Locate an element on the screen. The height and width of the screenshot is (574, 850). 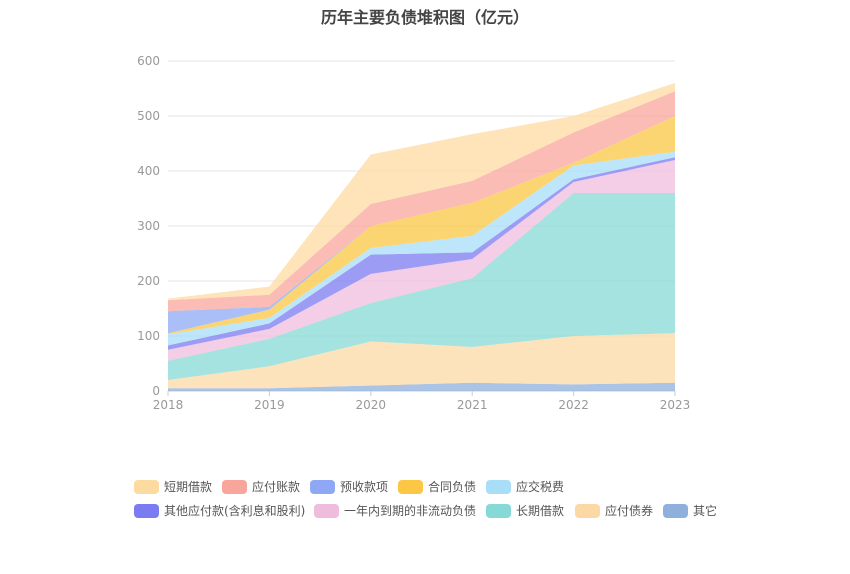
legend-item: 长期借款 is located at coordinates (525, 510).